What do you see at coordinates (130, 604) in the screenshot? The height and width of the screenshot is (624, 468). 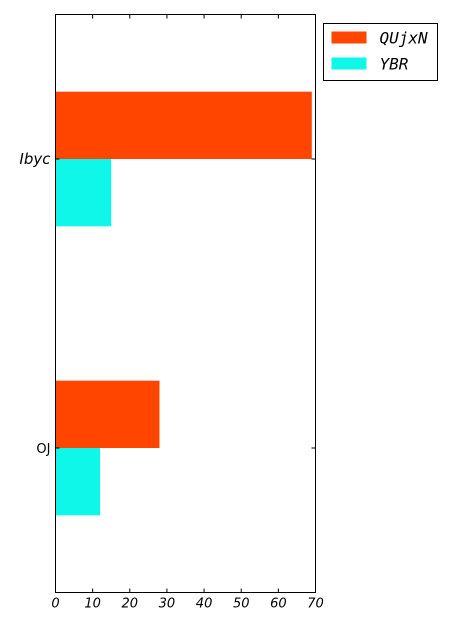 I see `x-tick-label-20: 20` at bounding box center [130, 604].